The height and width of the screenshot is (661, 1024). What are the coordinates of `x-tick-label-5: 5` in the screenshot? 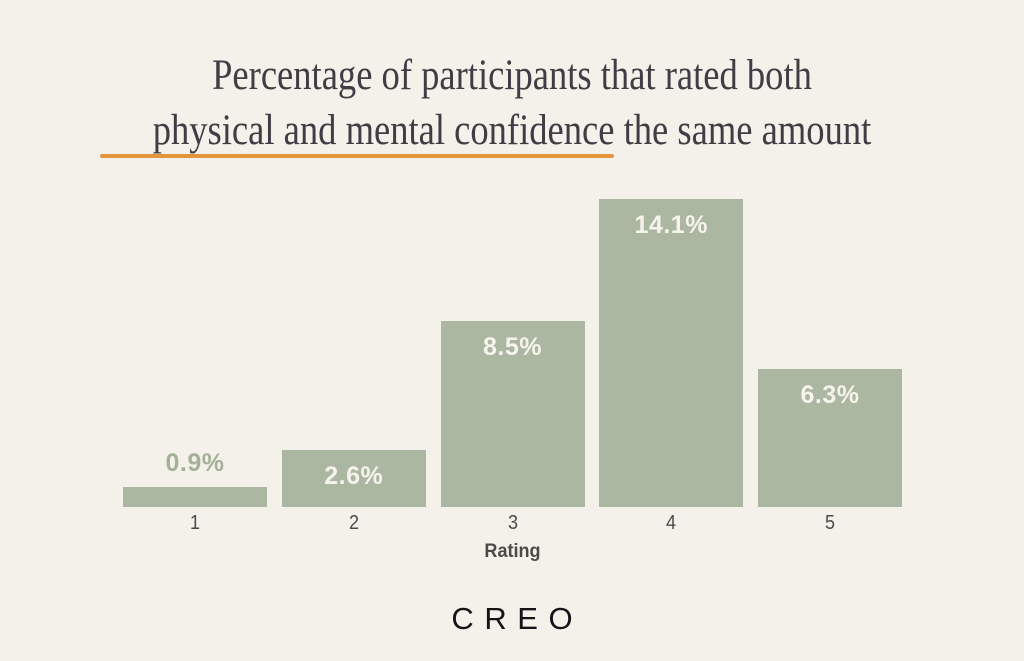 It's located at (830, 523).